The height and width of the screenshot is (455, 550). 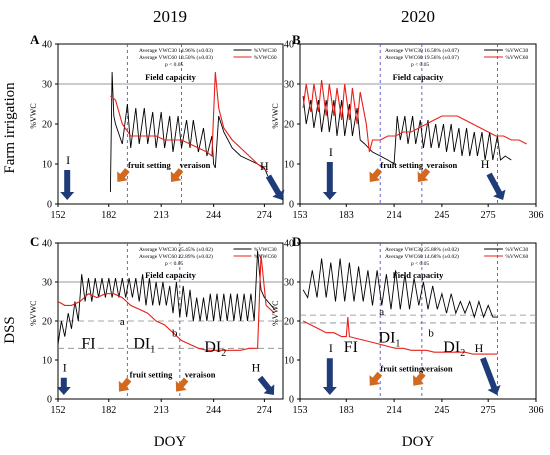 I want to click on panel-letter: C, so click(x=34, y=241).